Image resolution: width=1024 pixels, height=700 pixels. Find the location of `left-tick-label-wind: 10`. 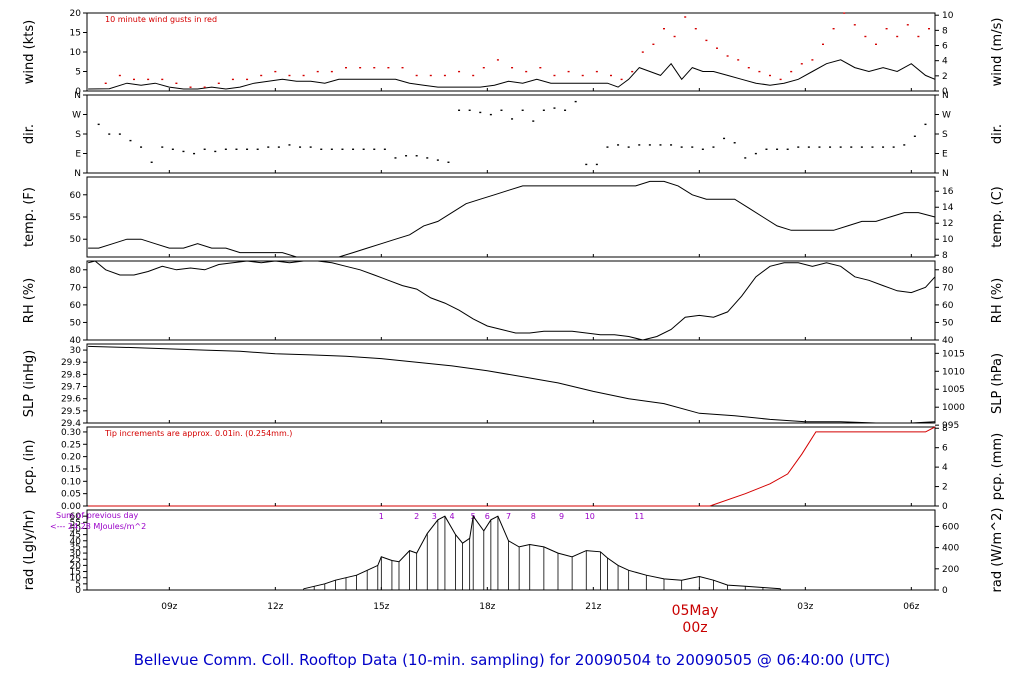

left-tick-label-wind: 10 is located at coordinates (76, 53).